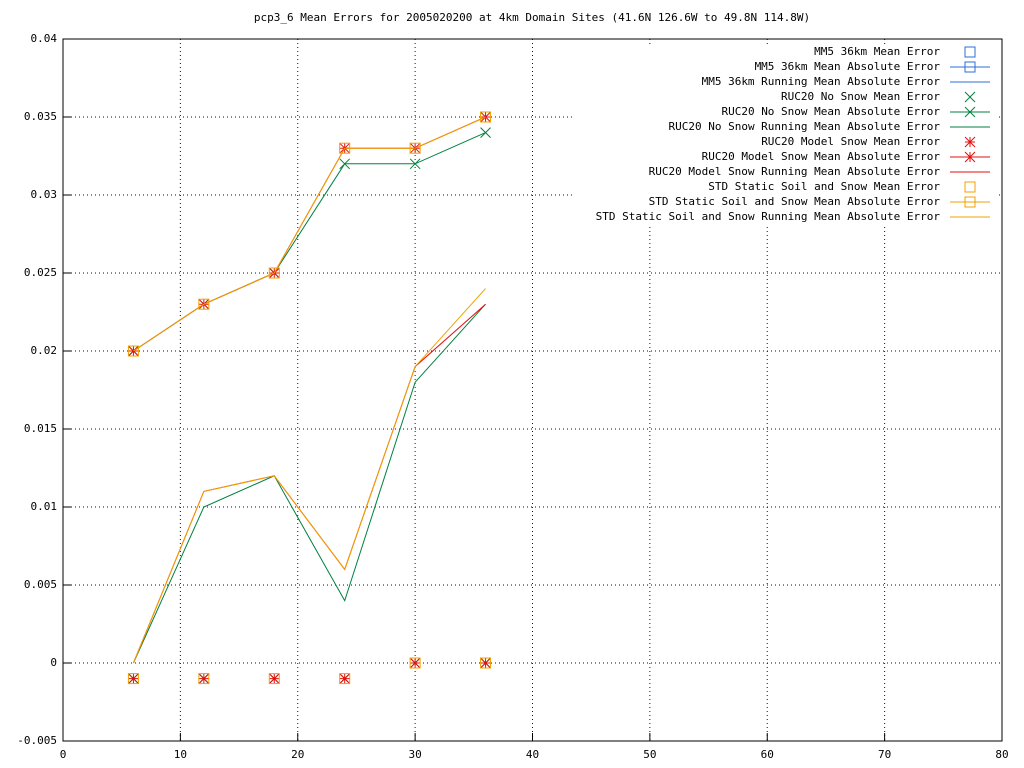 The height and width of the screenshot is (768, 1024). What do you see at coordinates (37, 740) in the screenshot?
I see `y-tick-label: -0.005` at bounding box center [37, 740].